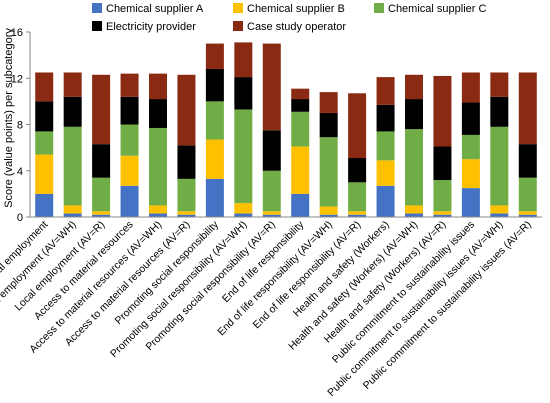 The image size is (550, 403). I want to click on legend-label: Chemical supplier B, so click(296, 9).